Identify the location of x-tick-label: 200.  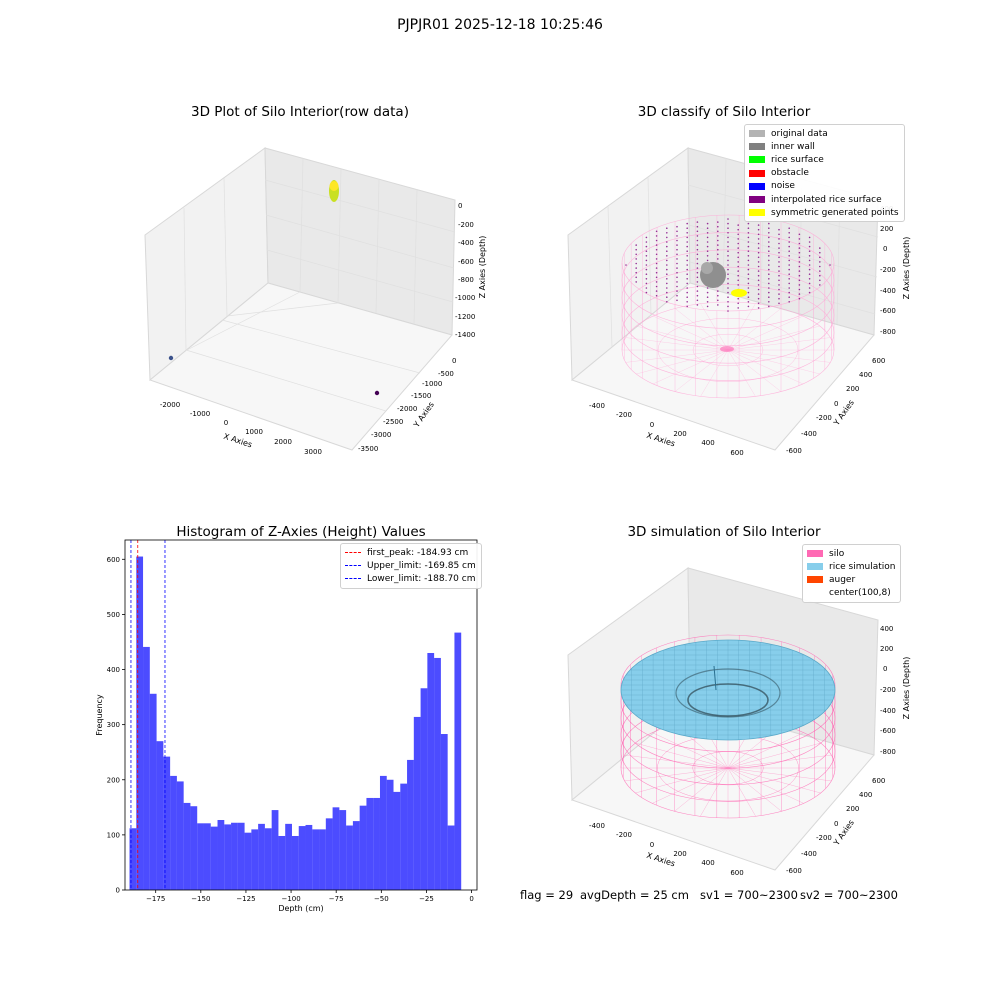
(679, 434).